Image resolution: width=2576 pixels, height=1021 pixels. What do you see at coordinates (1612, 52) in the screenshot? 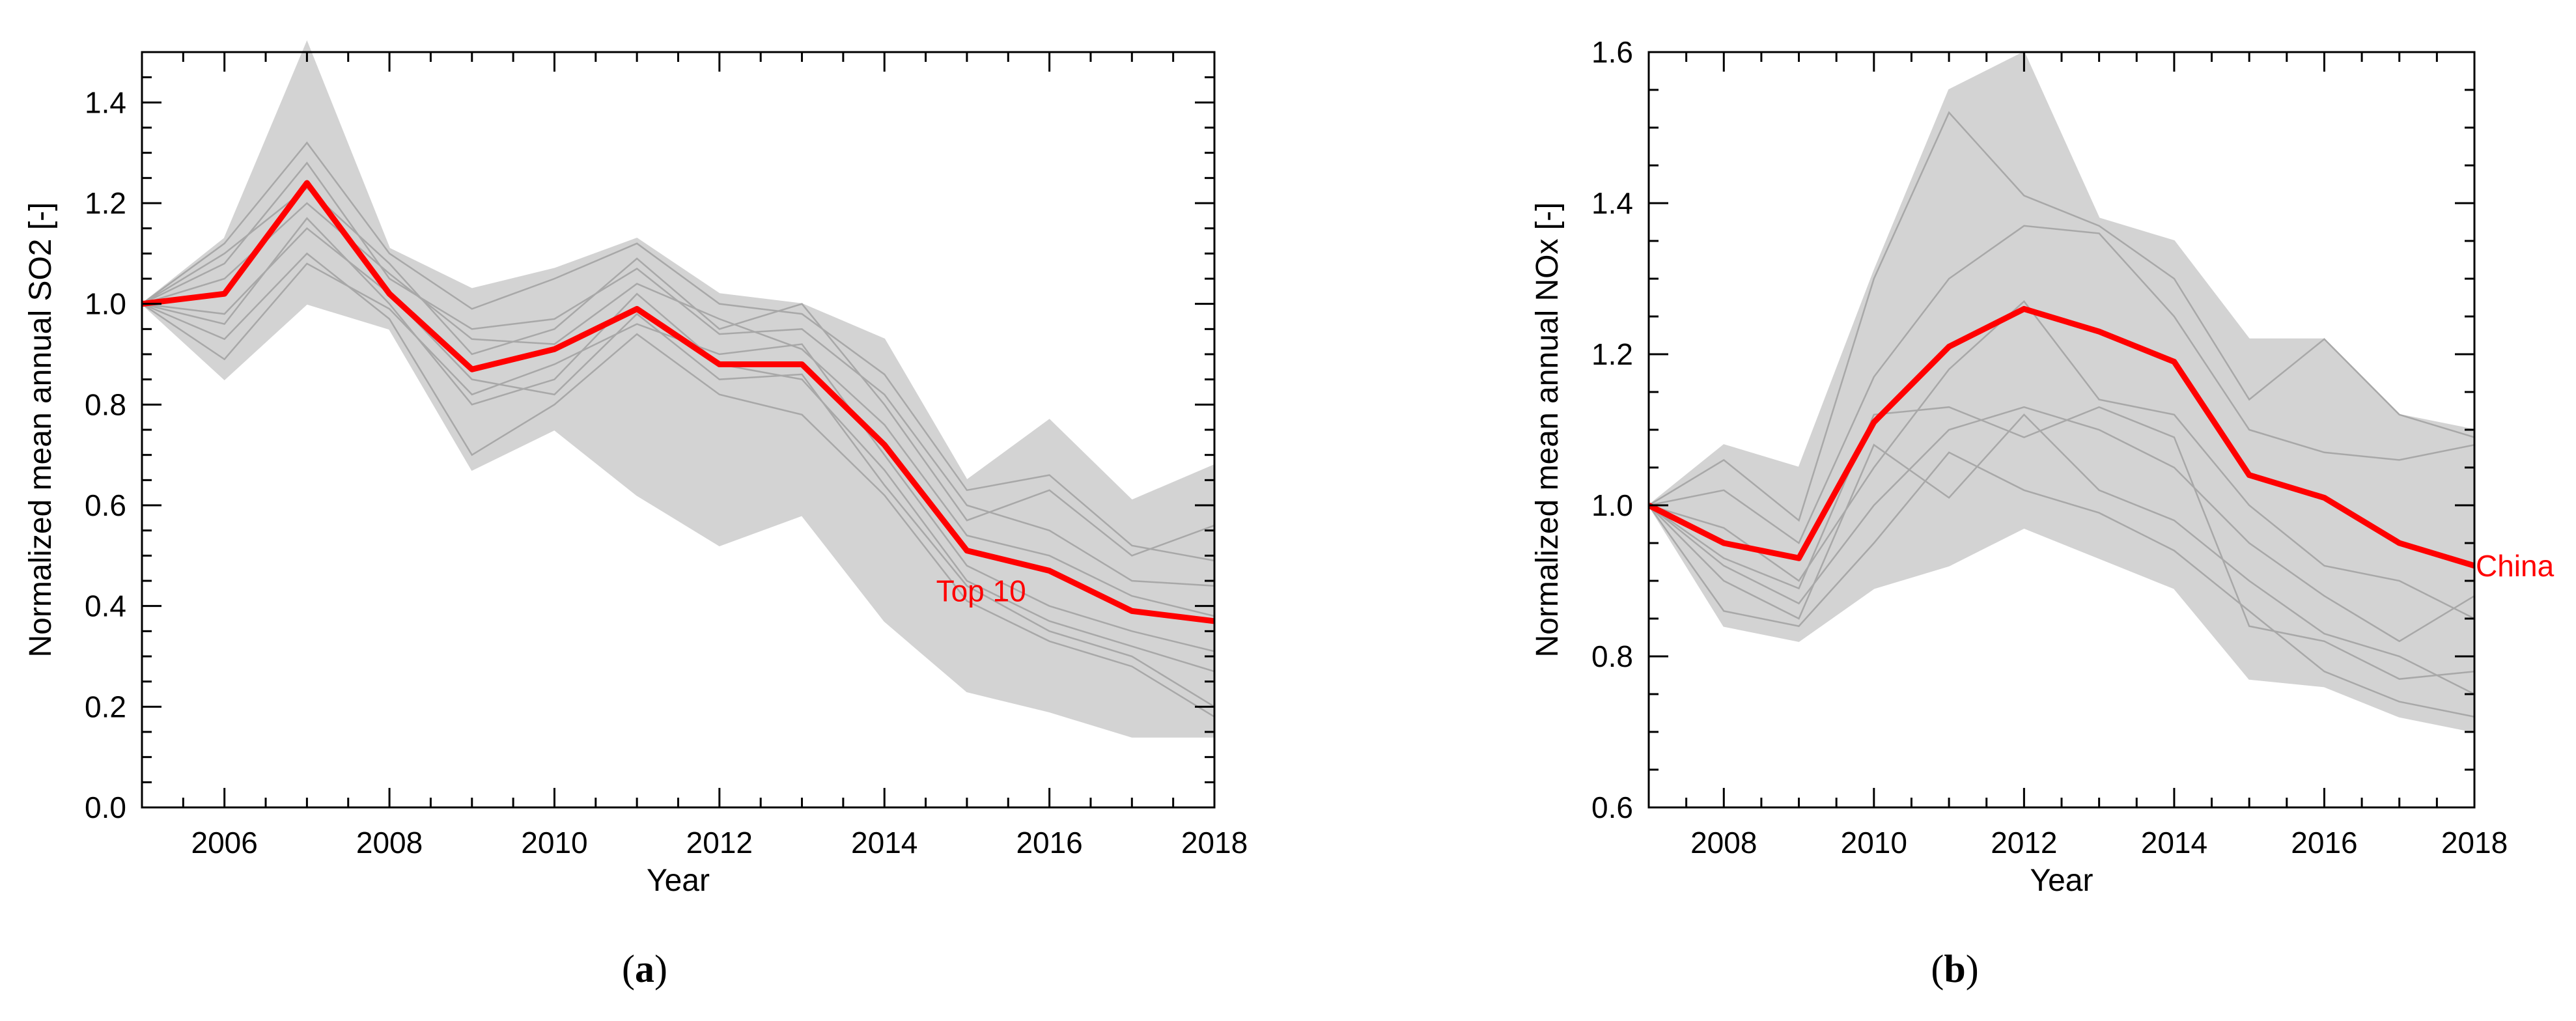
I see `y-tick-label: 1.6` at bounding box center [1612, 52].